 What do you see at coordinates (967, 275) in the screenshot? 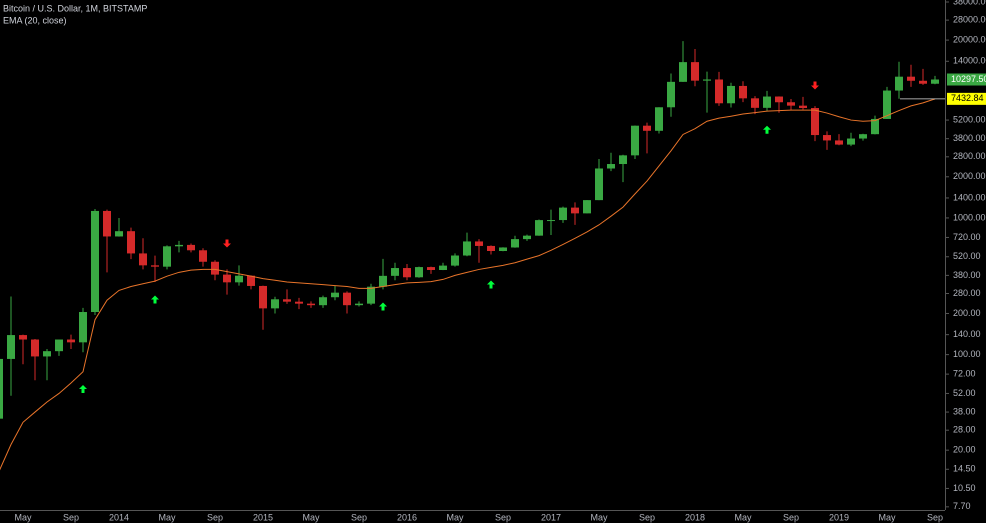
I see `y-tick-label: 380.00` at bounding box center [967, 275].